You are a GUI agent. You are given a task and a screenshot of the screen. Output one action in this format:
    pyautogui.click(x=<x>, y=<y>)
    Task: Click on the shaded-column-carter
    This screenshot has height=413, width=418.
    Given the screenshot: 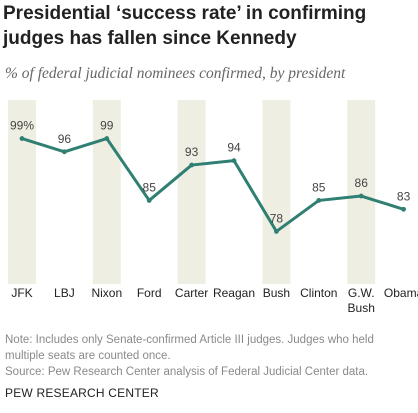 What is the action you would take?
    pyautogui.click(x=191, y=192)
    